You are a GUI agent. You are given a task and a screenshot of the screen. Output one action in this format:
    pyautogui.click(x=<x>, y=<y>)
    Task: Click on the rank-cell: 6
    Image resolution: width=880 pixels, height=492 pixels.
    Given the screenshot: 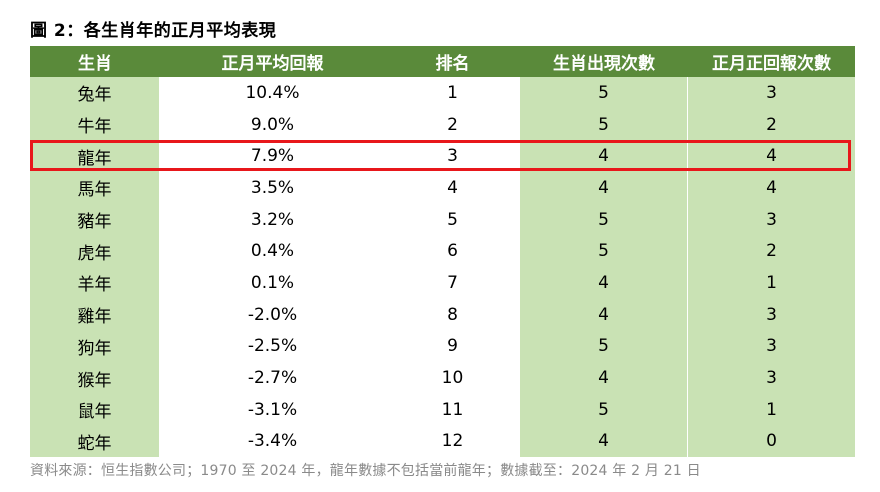 What is the action you would take?
    pyautogui.click(x=452, y=251)
    